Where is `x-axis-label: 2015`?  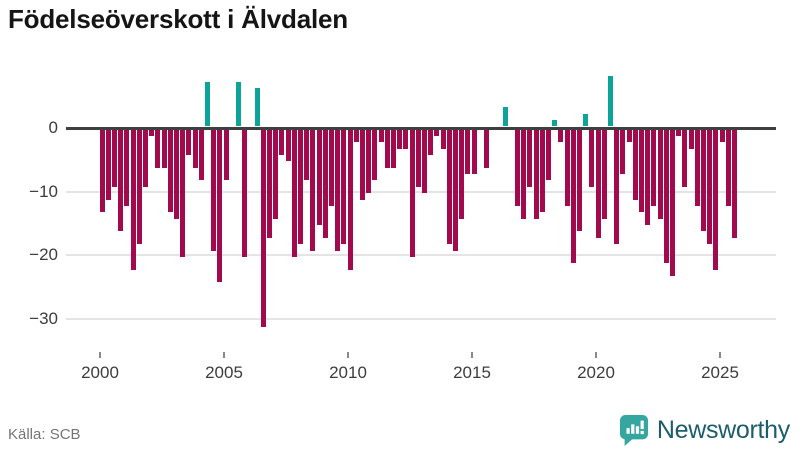
x-axis-label: 2015 is located at coordinates (472, 372).